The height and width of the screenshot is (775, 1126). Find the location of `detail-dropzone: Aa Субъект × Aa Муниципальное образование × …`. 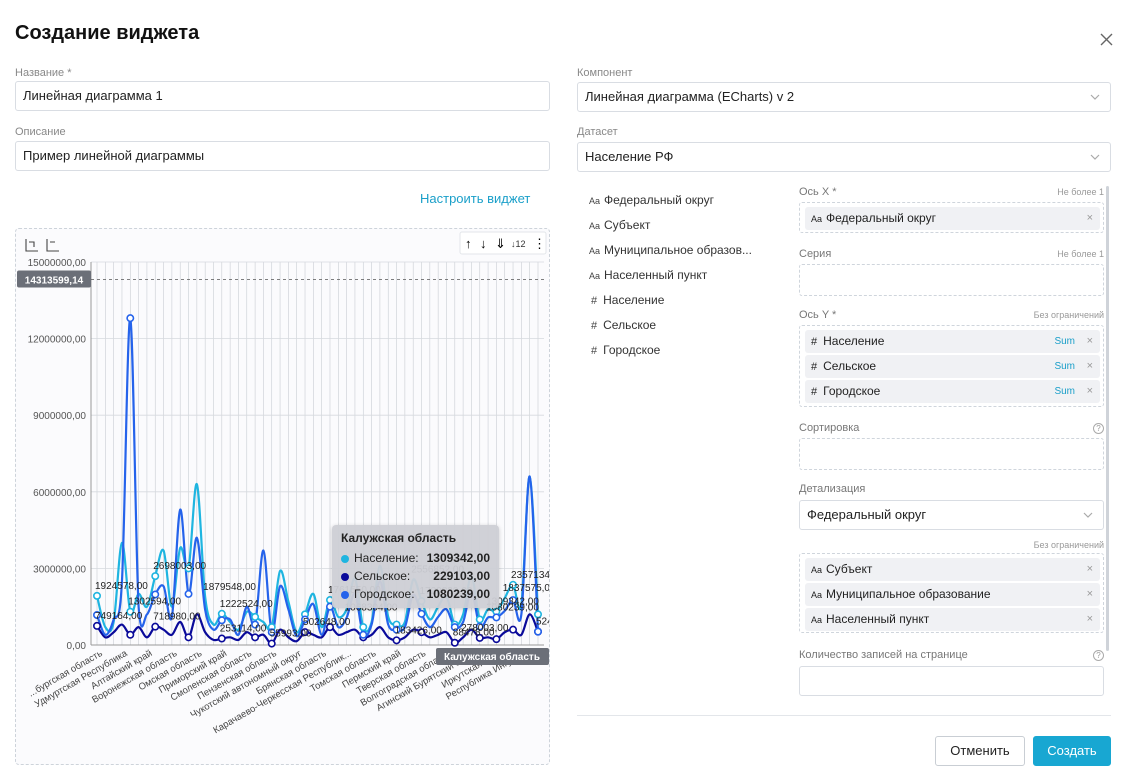

detail-dropzone: Aa Субъект × Aa Муниципальное образование × … is located at coordinates (951, 593).